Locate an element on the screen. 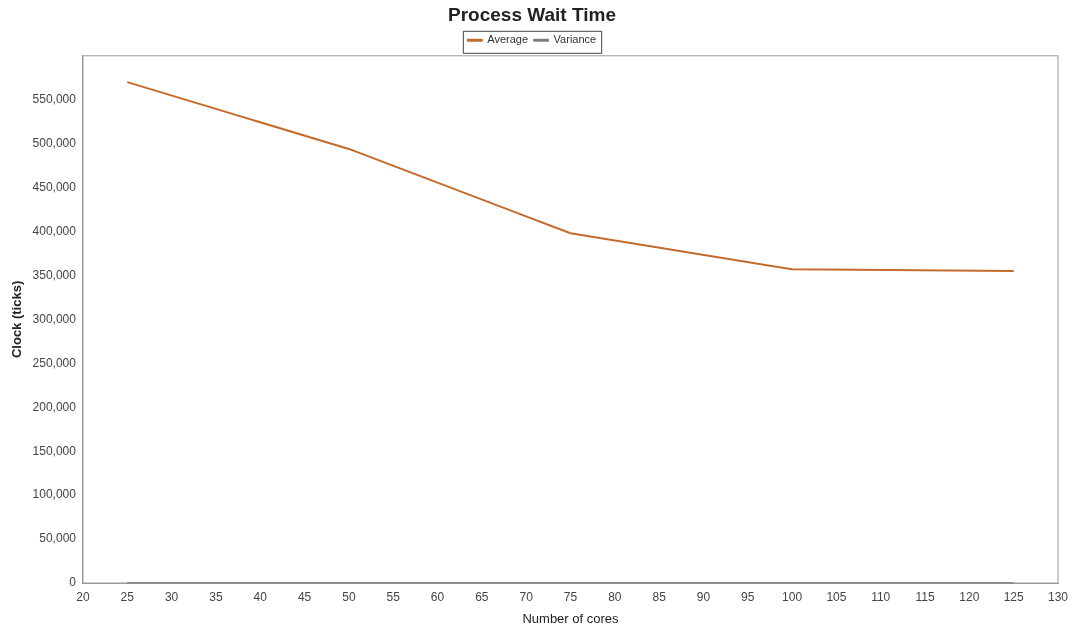  y-tick-label: 300,000 is located at coordinates (54, 318).